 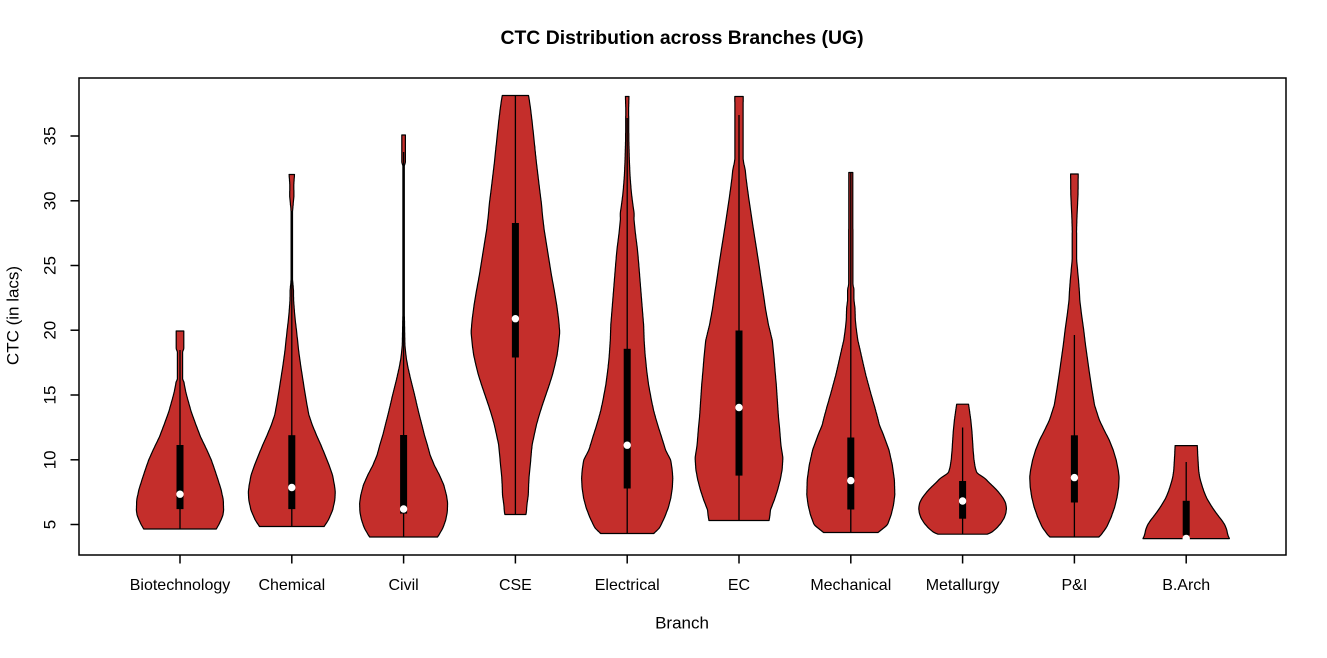 What do you see at coordinates (739, 585) in the screenshot?
I see `svg-text: EC` at bounding box center [739, 585].